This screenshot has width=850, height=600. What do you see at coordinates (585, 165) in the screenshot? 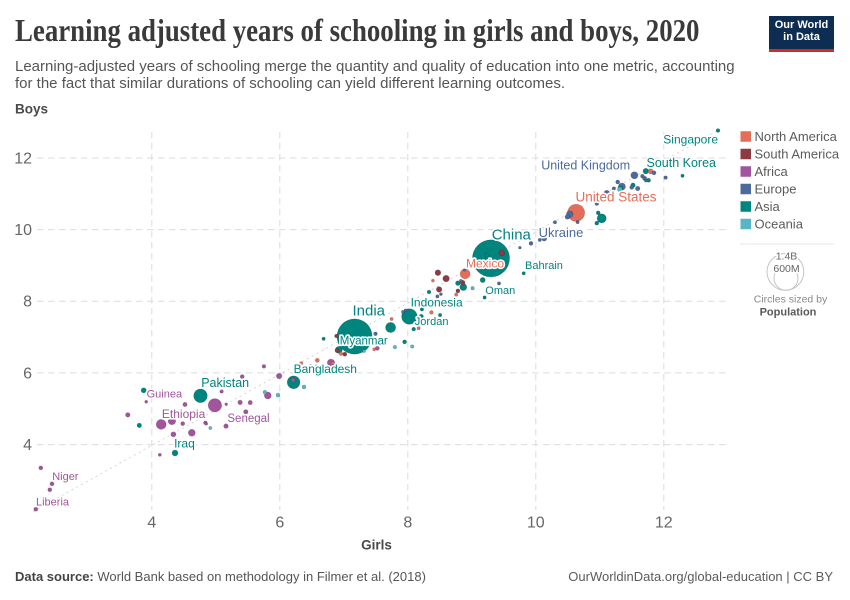
I see `svg-text: United Kingdom` at bounding box center [585, 165].